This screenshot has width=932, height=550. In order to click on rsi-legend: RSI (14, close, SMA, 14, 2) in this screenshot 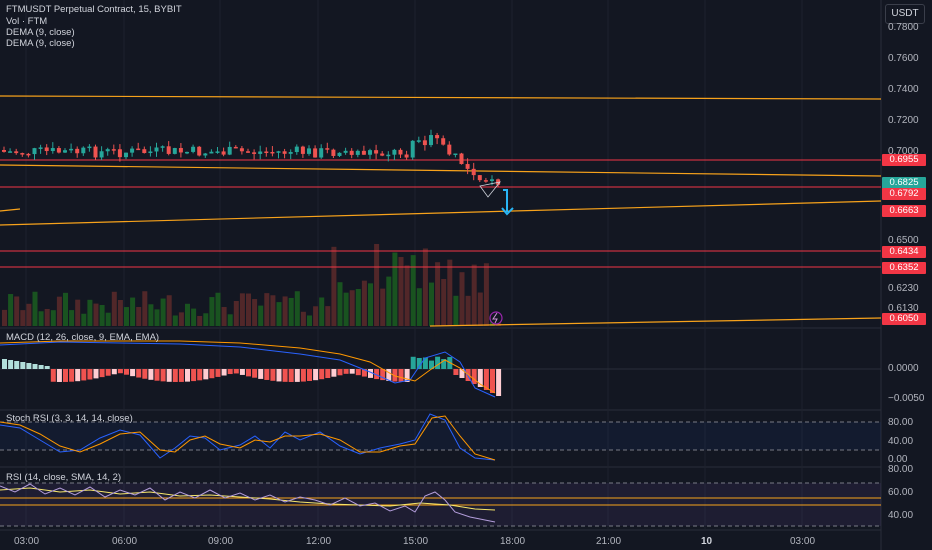, I will do `click(64, 477)`.